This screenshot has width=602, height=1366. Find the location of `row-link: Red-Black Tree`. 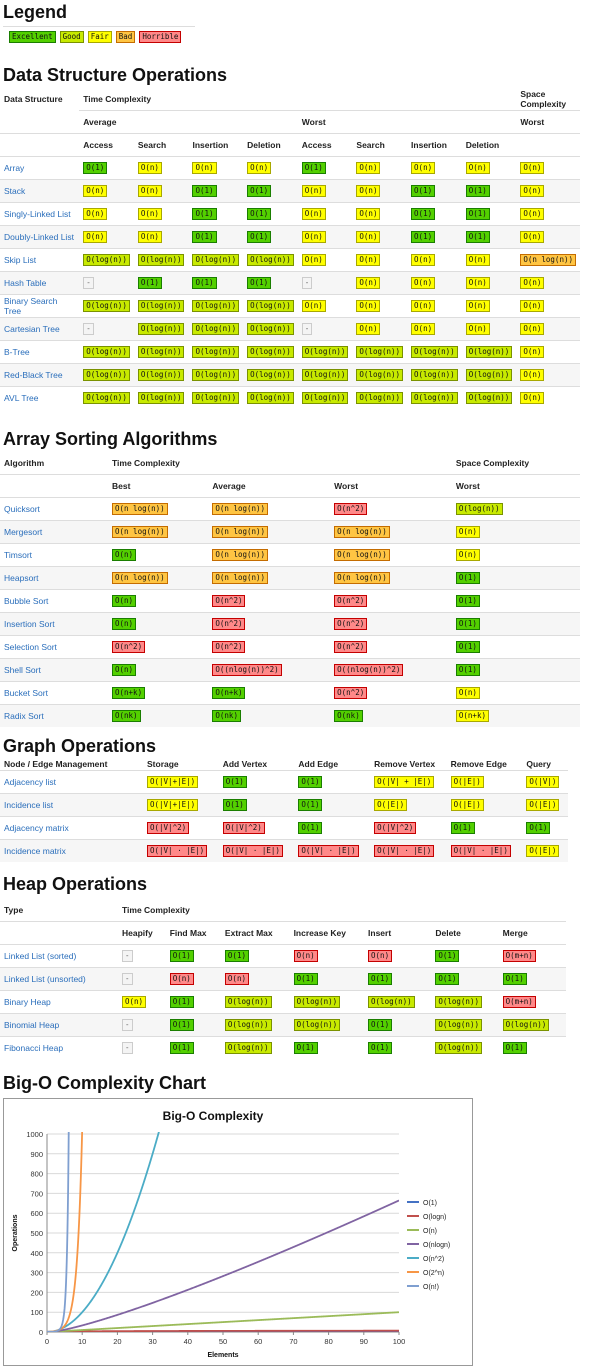

row-link: Red-Black Tree is located at coordinates (33, 375).